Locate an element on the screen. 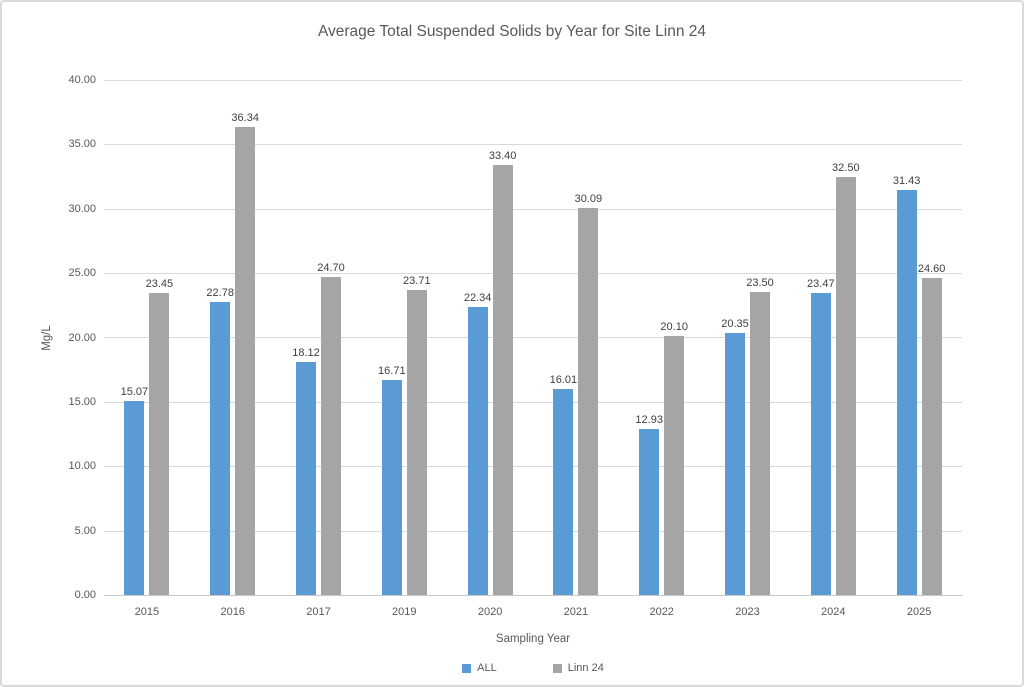  bar-all-2020 is located at coordinates (477, 451).